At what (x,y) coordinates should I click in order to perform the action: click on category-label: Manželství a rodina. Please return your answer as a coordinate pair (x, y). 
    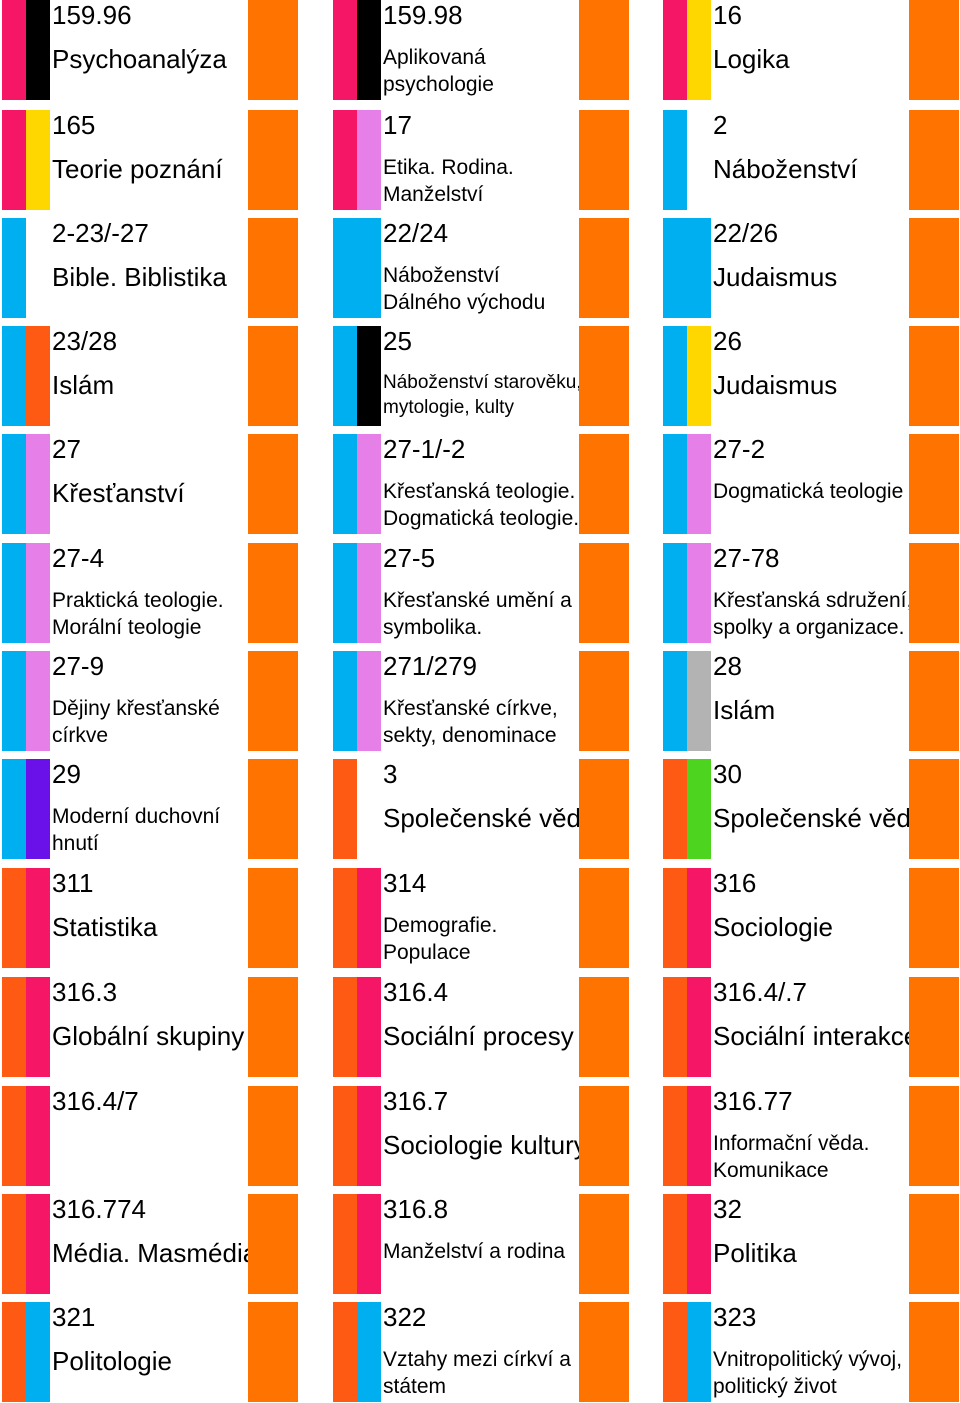
    Looking at the image, I should click on (474, 1251).